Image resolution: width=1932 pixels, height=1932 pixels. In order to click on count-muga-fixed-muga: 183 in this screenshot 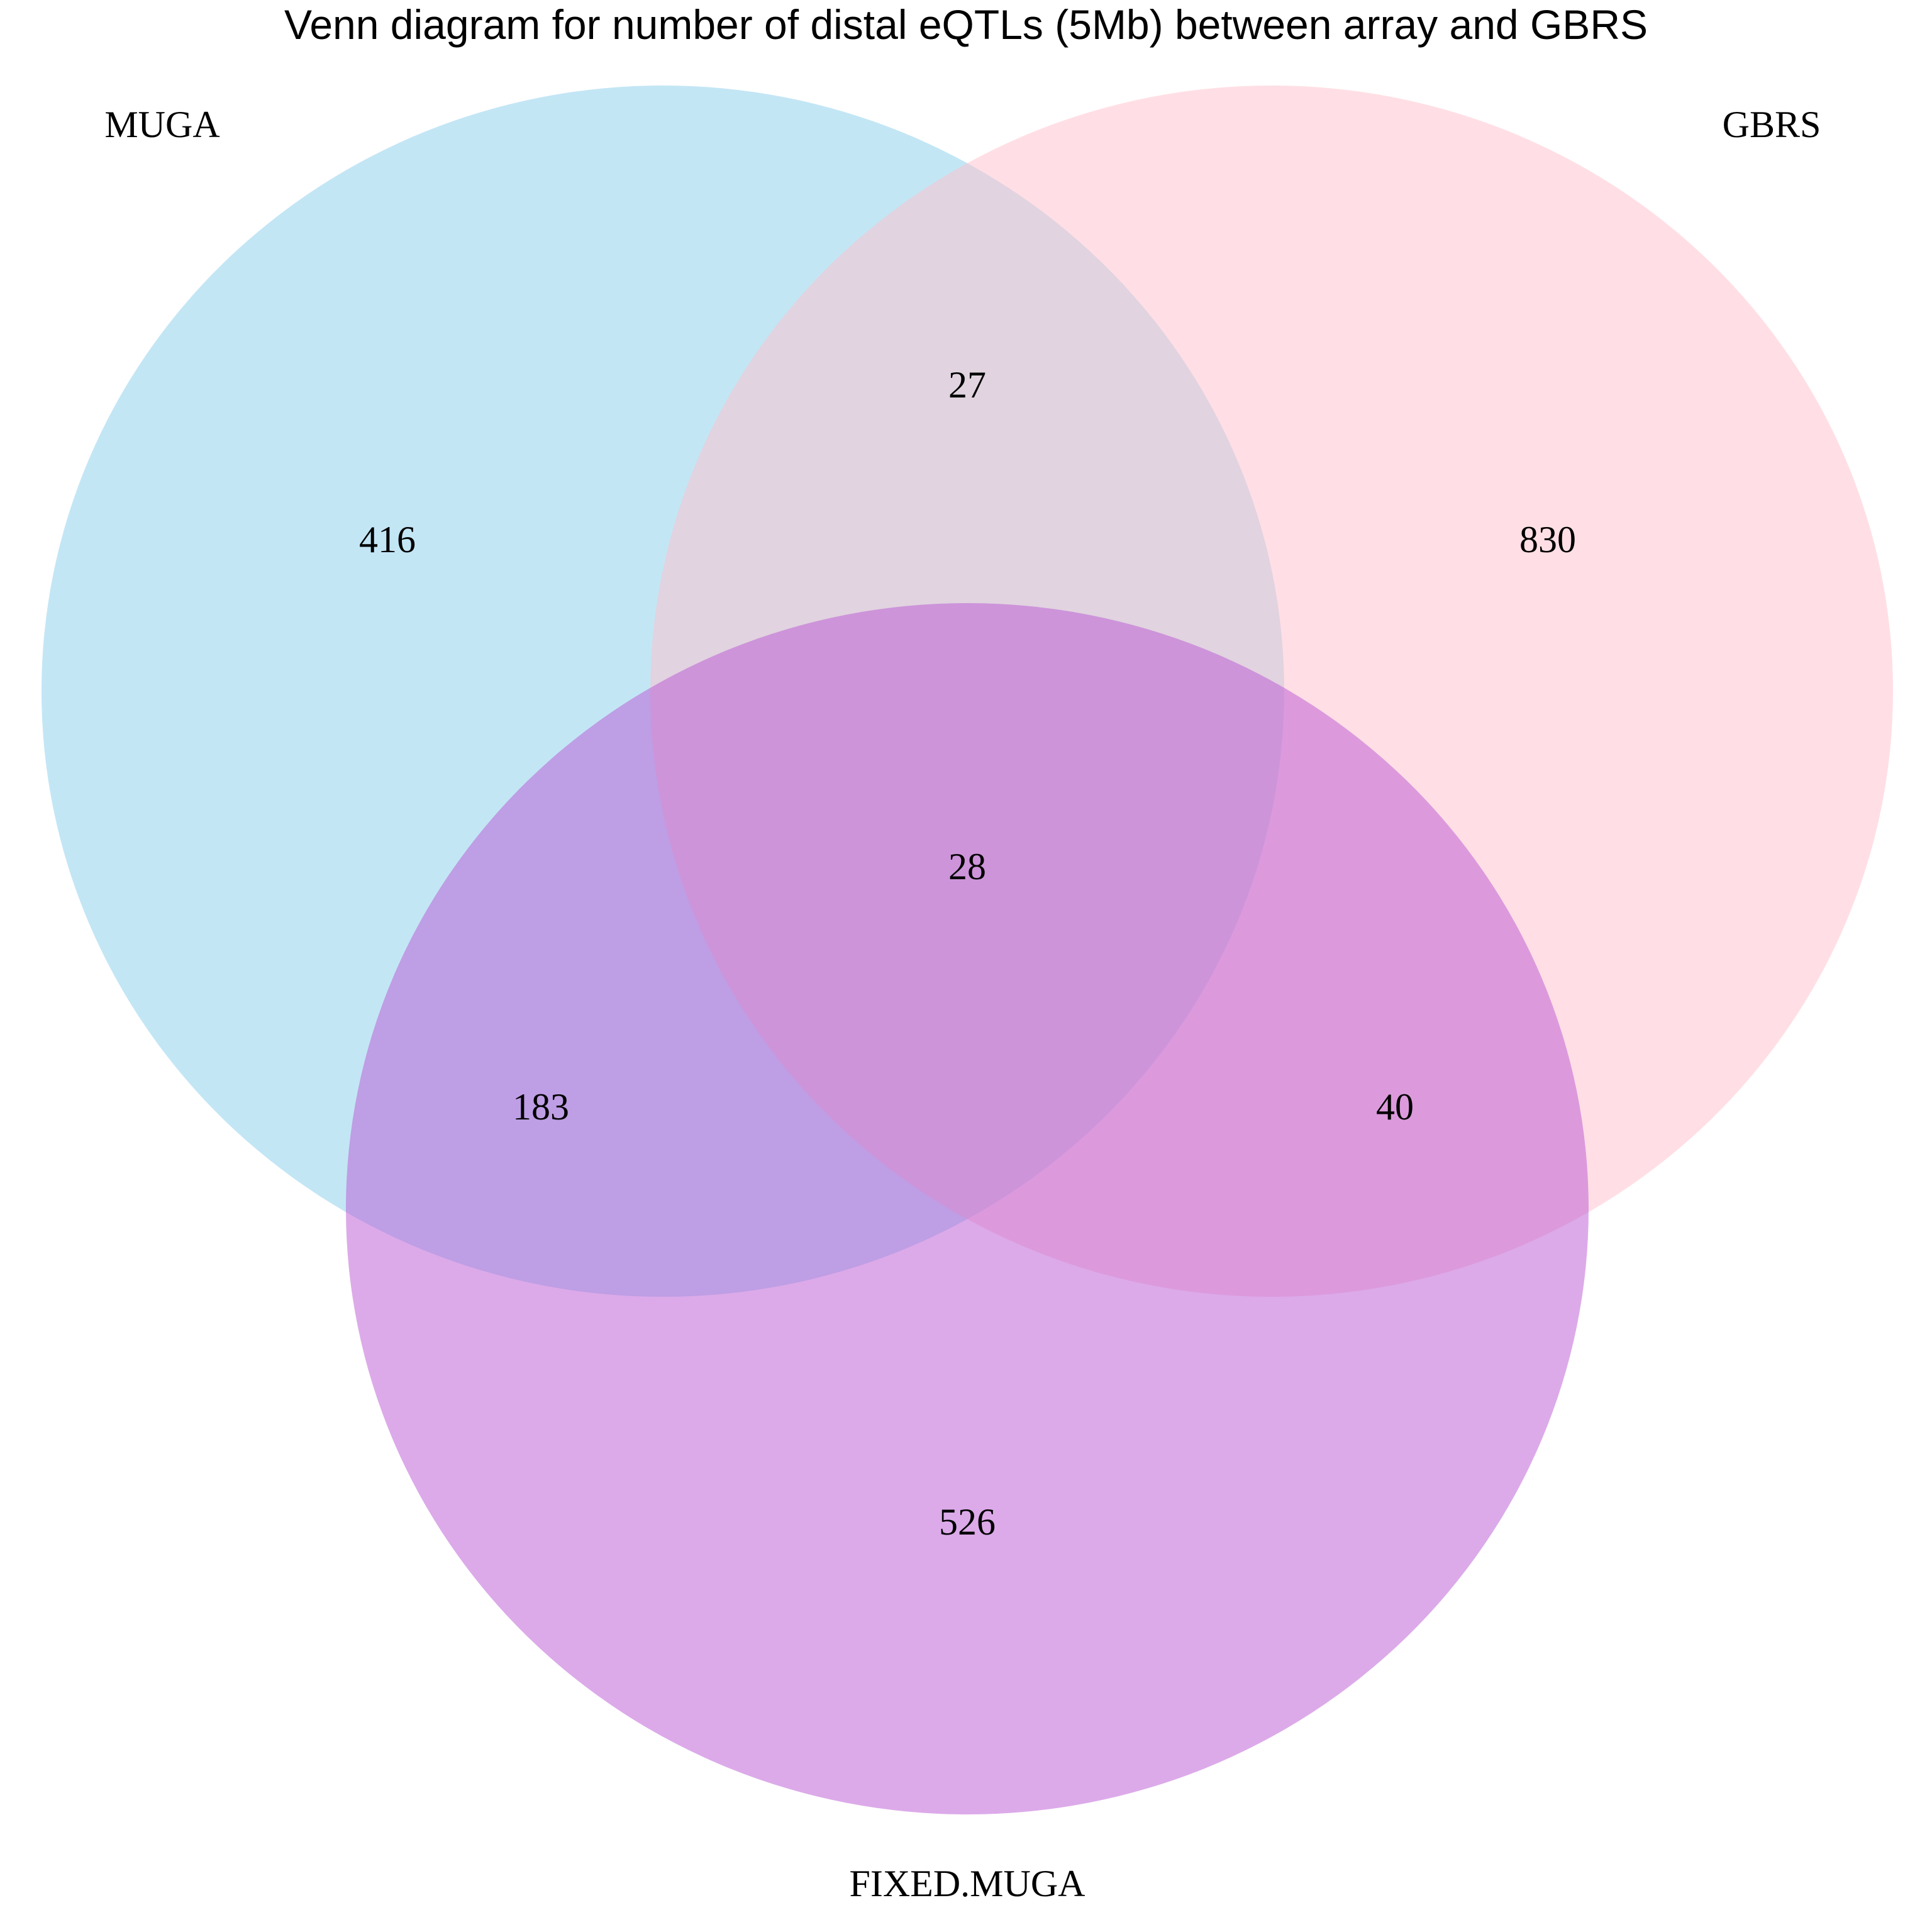, I will do `click(541, 1107)`.